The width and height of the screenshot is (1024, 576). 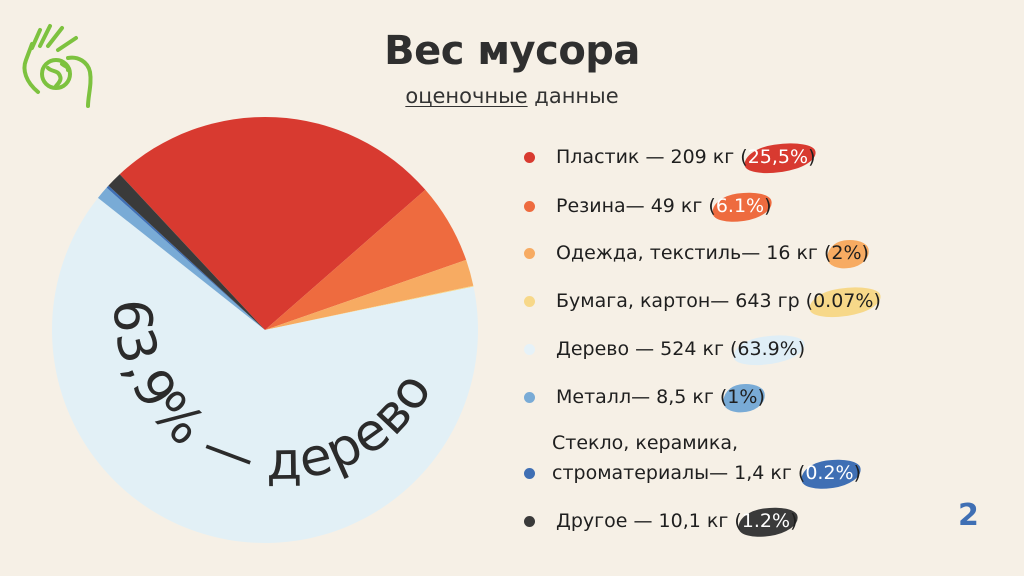 I want to click on page-title: Вес мусора, so click(x=512, y=51).